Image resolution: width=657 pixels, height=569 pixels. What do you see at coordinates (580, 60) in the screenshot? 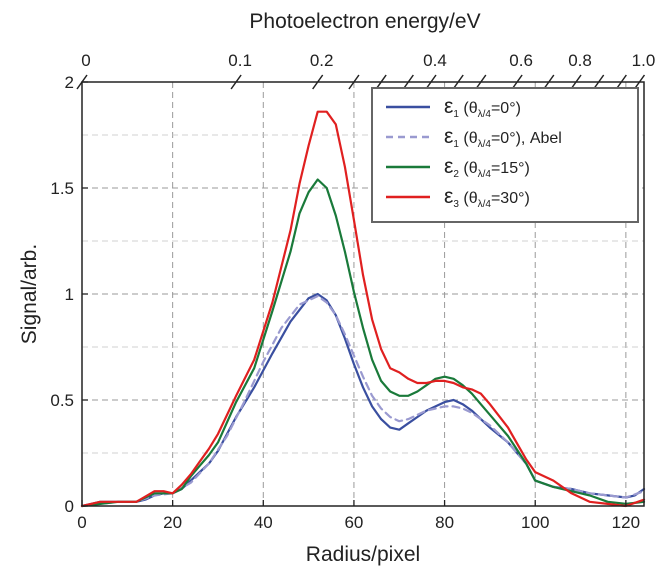
I see `top-tick-label: 0.8` at bounding box center [580, 60].